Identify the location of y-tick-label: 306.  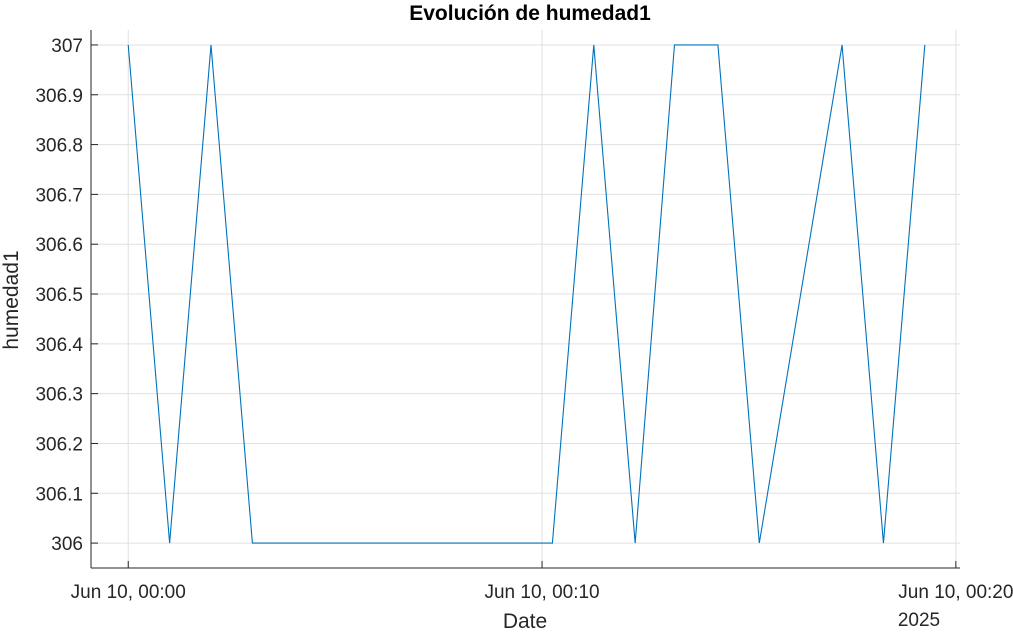
(67, 544).